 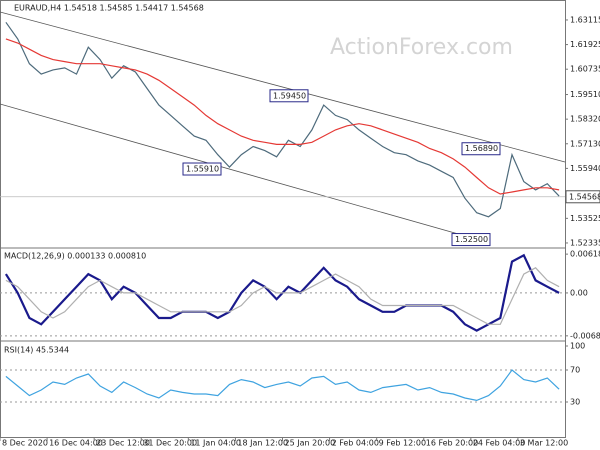 I want to click on watermark: ActionForex.com, so click(x=421, y=47).